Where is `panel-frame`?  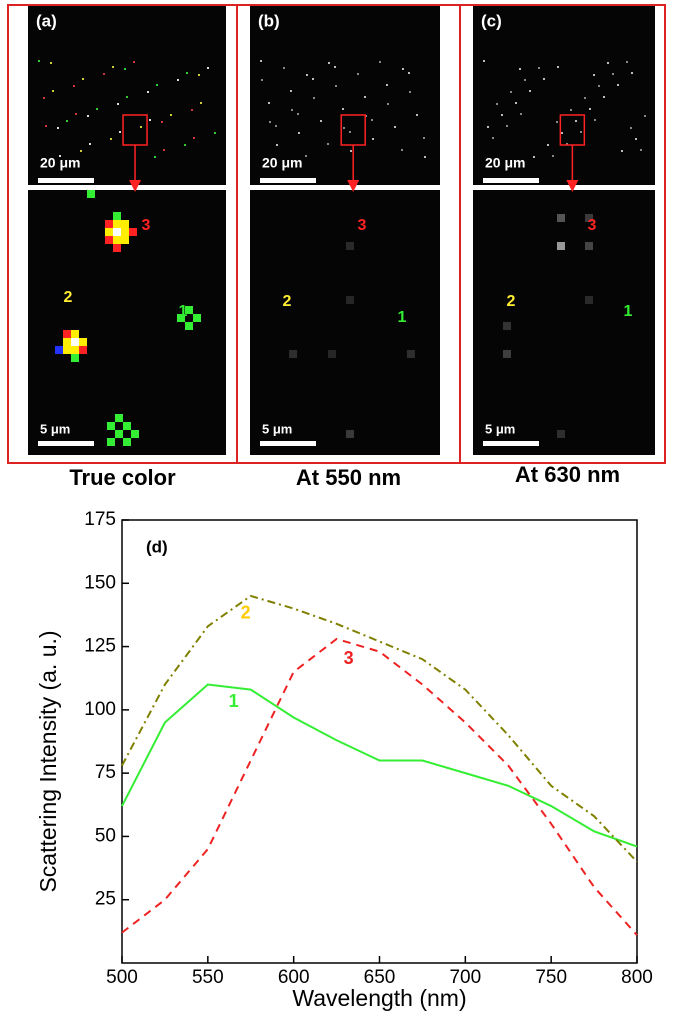 panel-frame is located at coordinates (562, 234).